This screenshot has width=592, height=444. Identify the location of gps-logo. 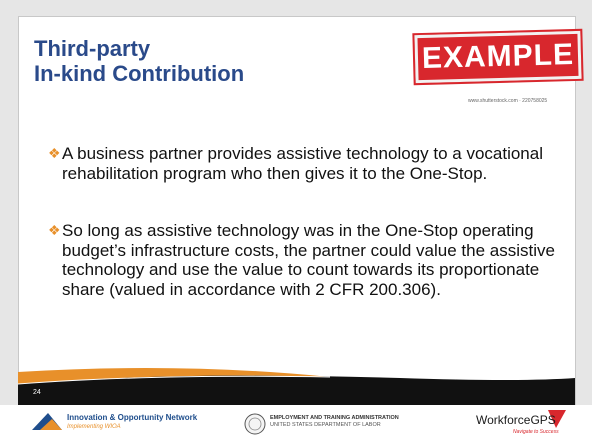
(557, 419).